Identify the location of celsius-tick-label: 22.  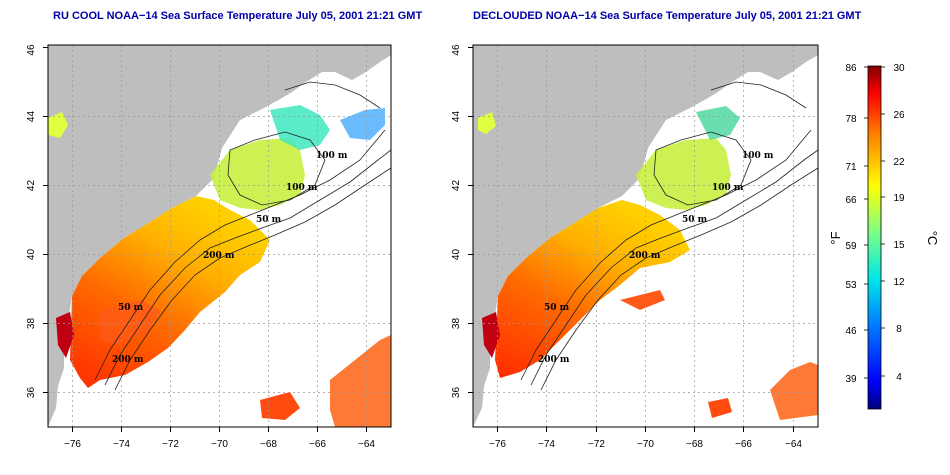
(899, 162).